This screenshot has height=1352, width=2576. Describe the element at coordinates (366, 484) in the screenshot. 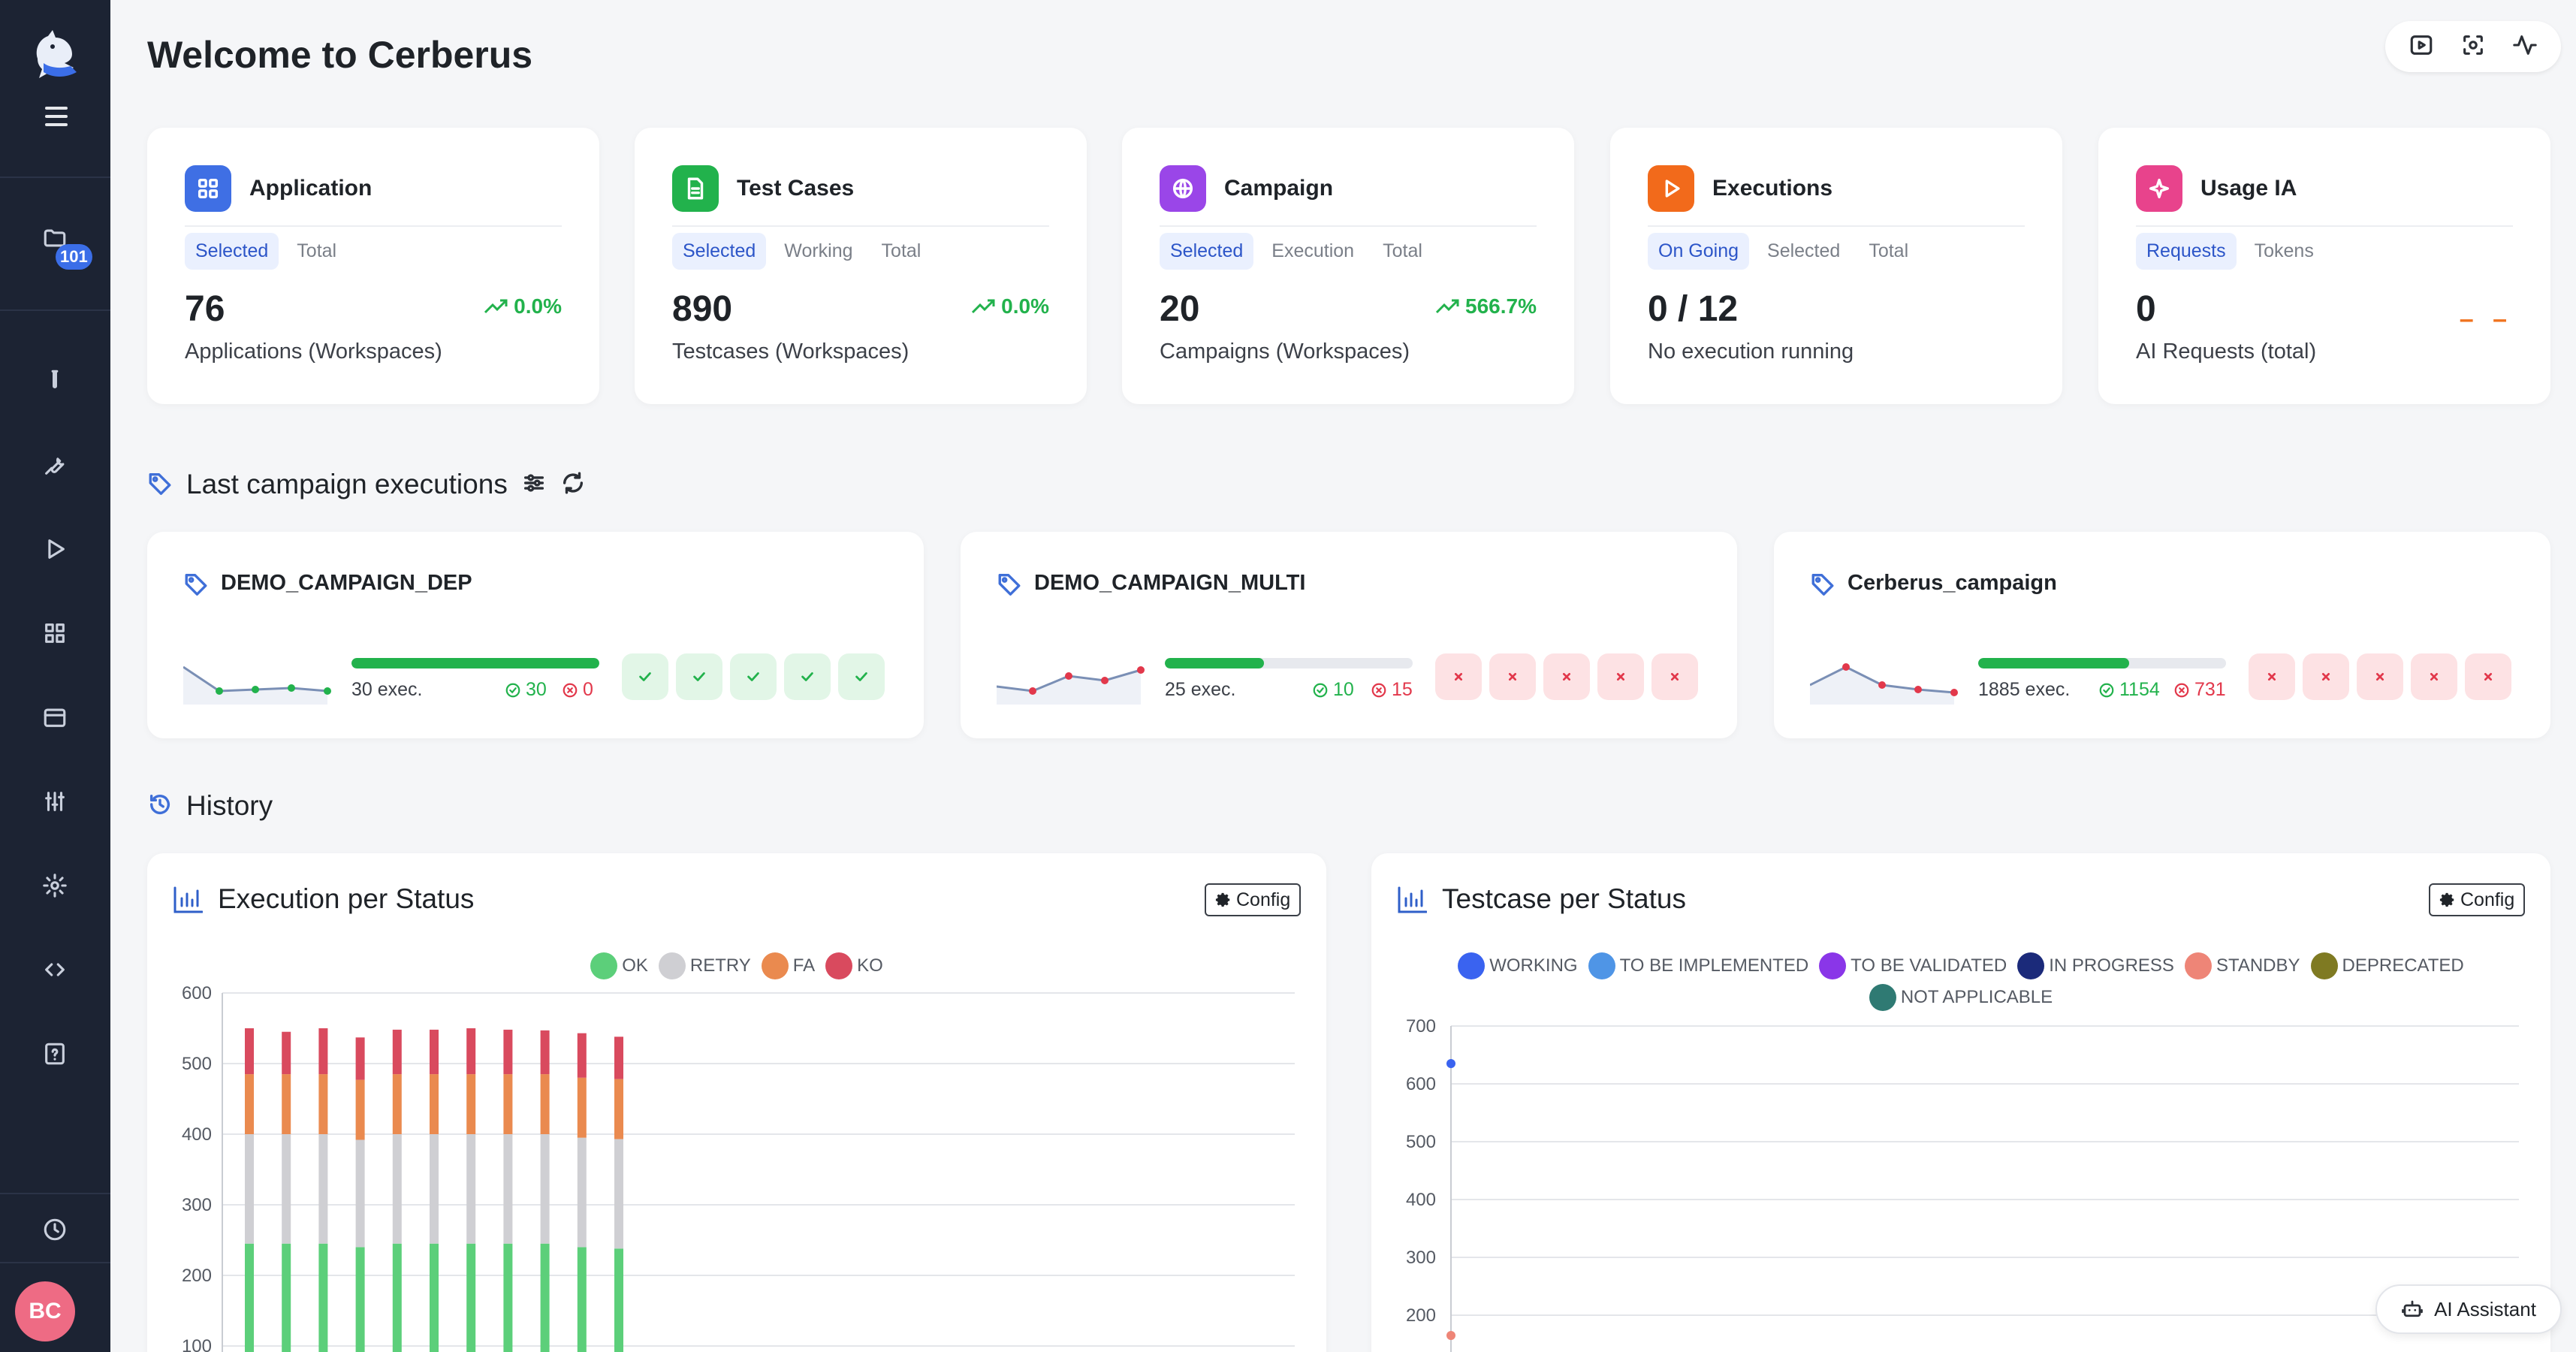

I see `campaigns-section-header: Last campaign executions` at that location.